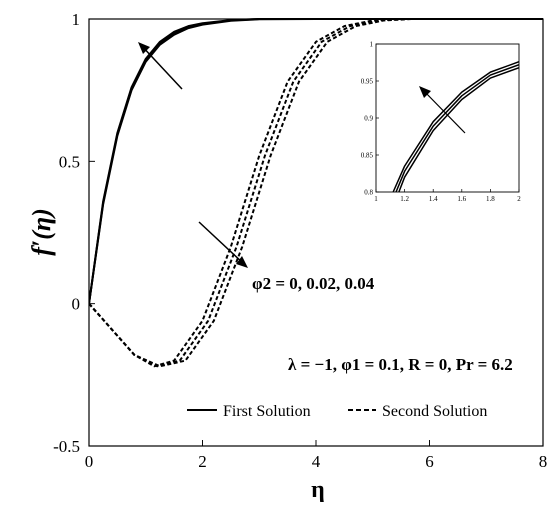 Image resolution: width=550 pixels, height=506 pixels. What do you see at coordinates (429, 461) in the screenshot?
I see `main-x-tick-label: 6` at bounding box center [429, 461].